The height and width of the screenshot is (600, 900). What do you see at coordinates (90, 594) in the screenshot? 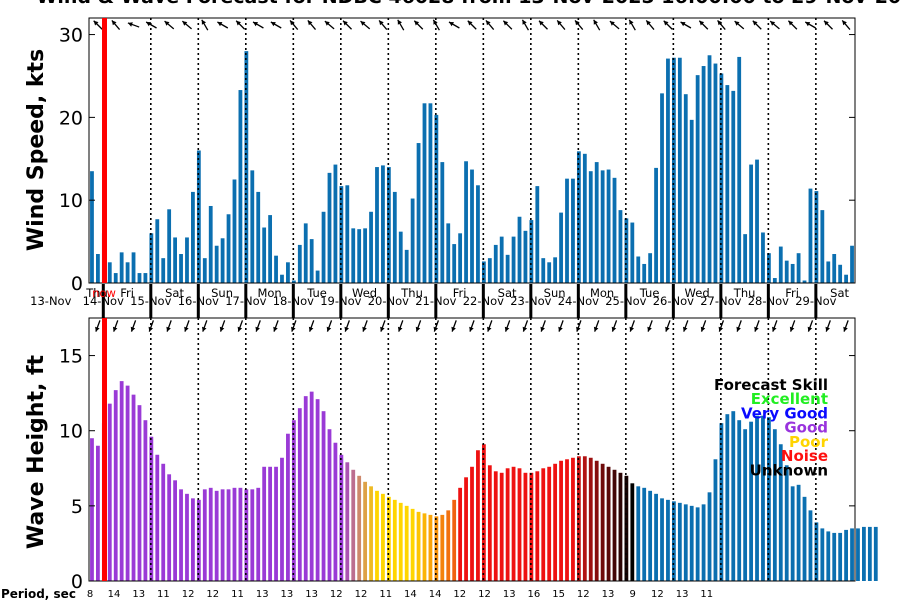
I see `period-tick-label: 8` at bounding box center [90, 594].